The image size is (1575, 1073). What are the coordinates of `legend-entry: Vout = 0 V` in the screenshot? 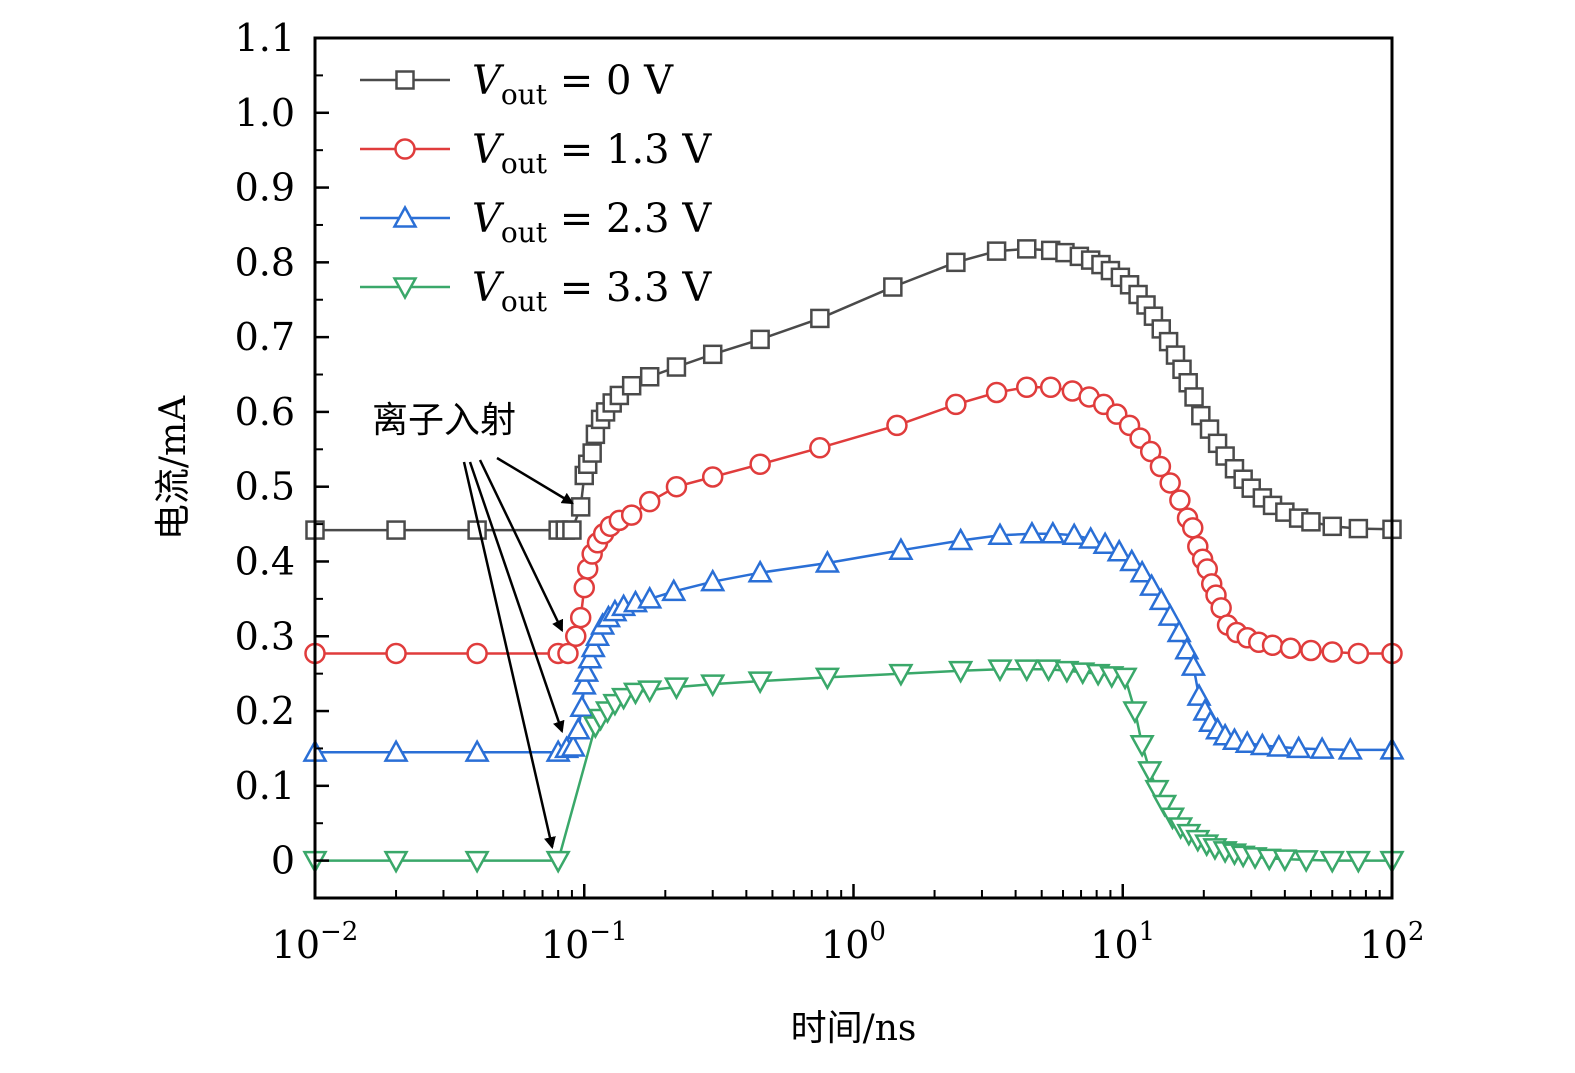 It's located at (517, 84).